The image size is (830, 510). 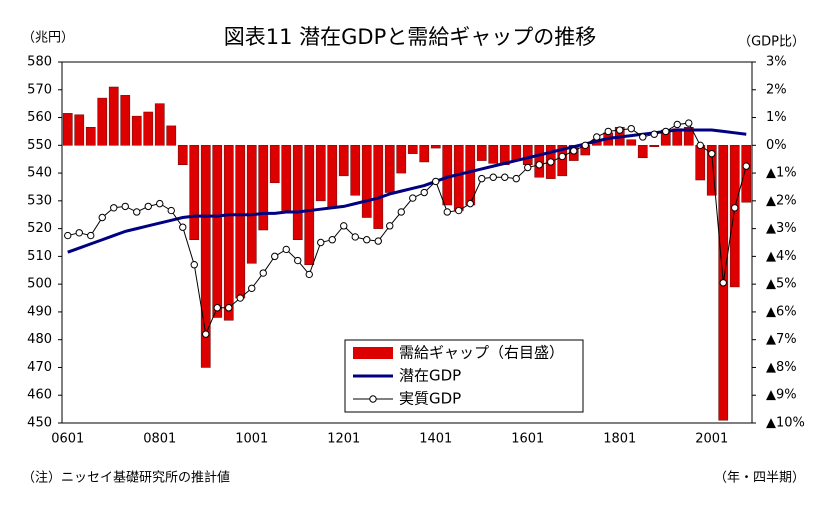 I want to click on y-tick-label: 480, so click(x=39, y=339).